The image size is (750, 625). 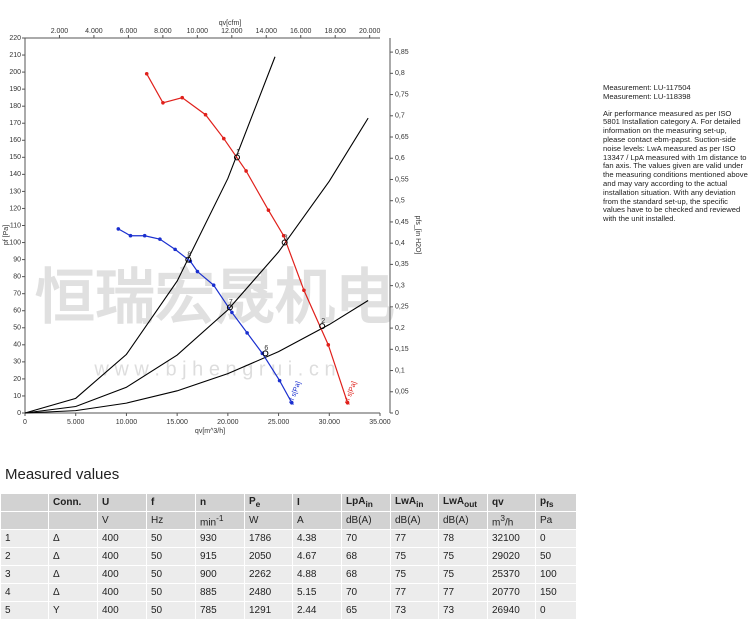 I want to click on x2-axis-label: qv[cfm], so click(x=230, y=23).